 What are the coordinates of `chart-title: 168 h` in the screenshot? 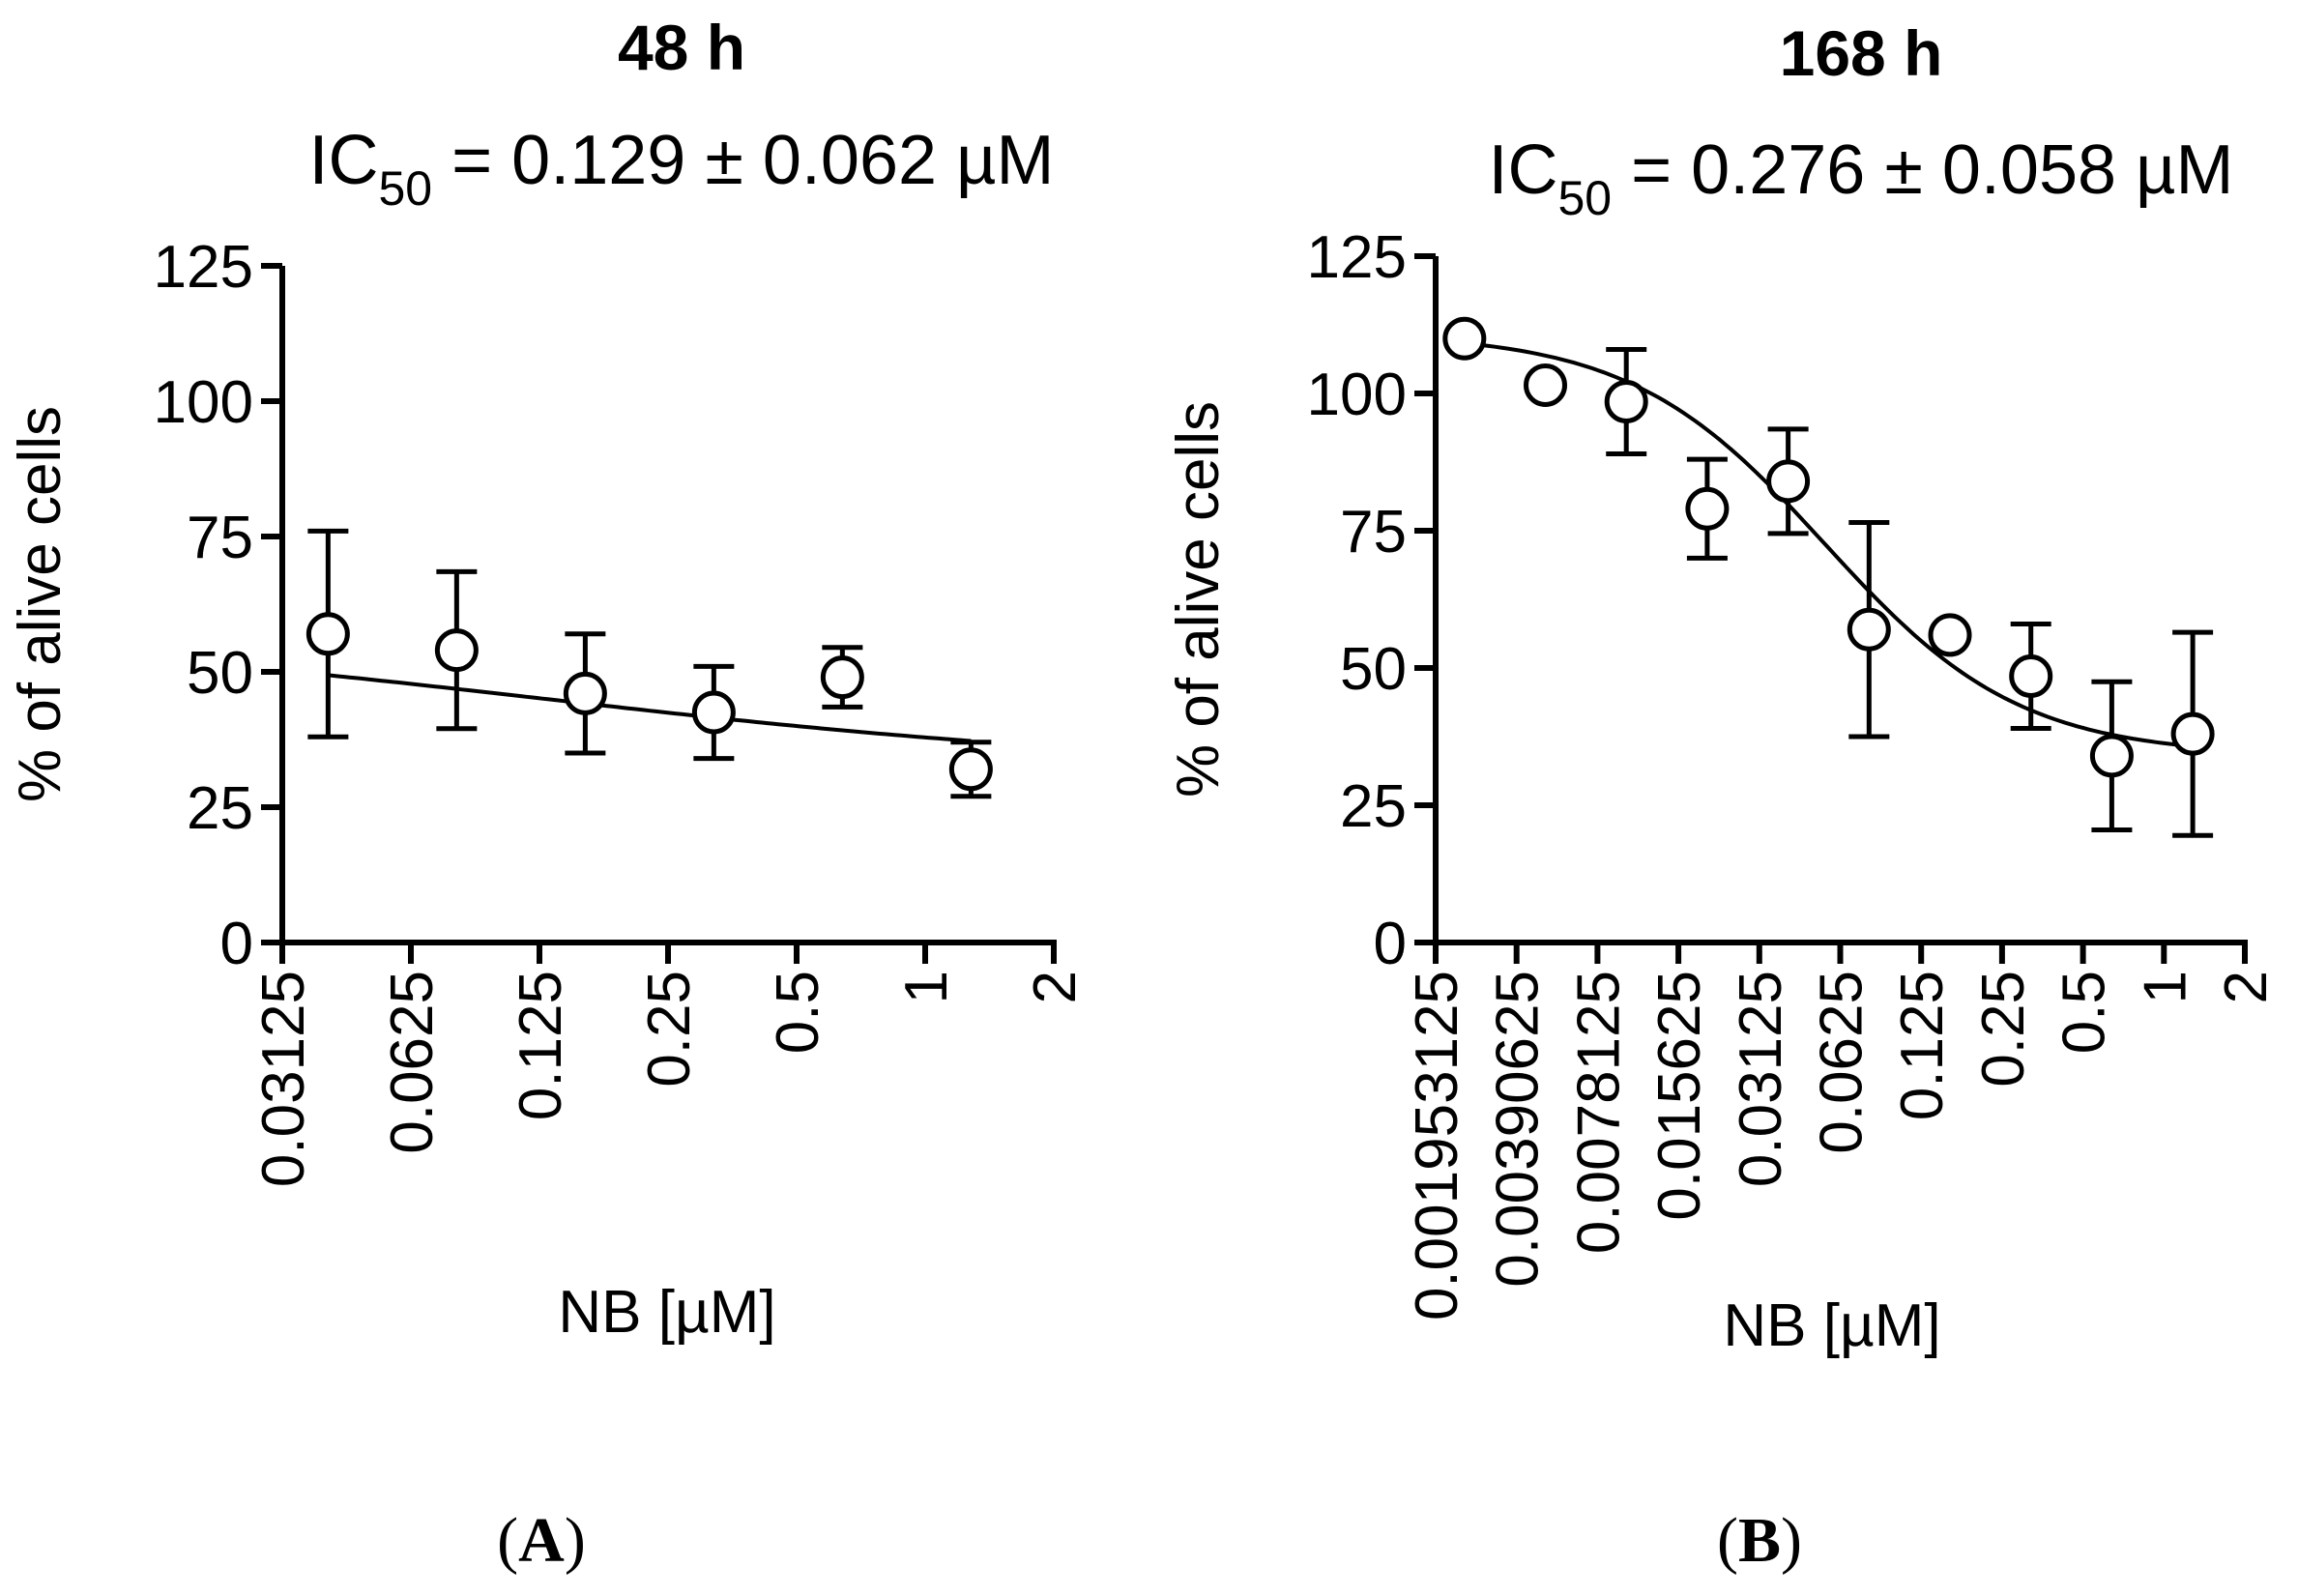 It's located at (1861, 53).